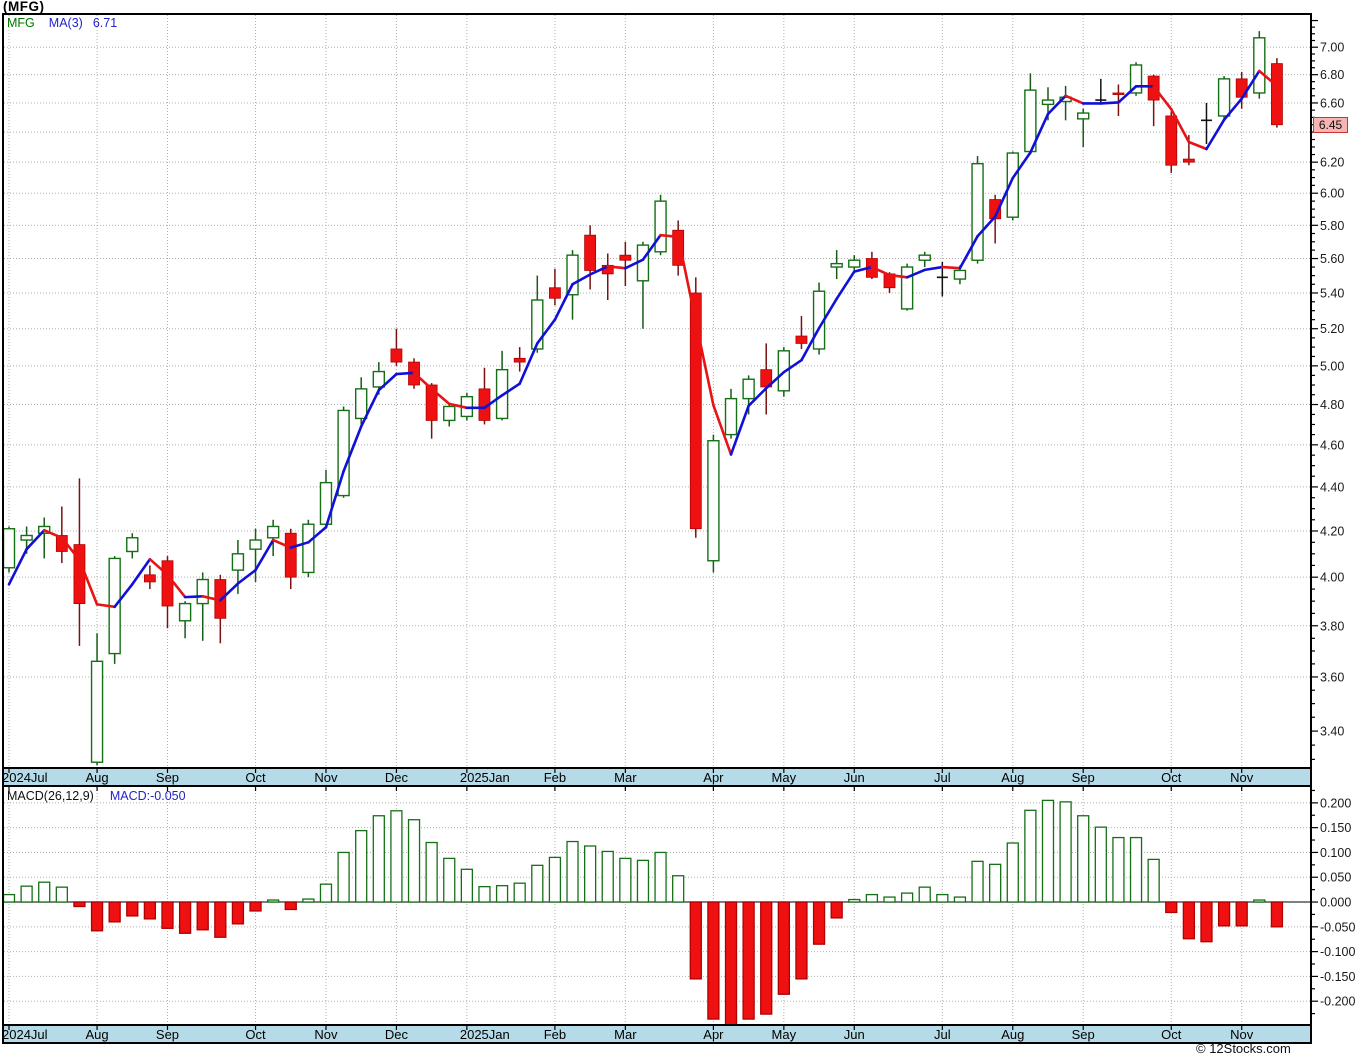  I want to click on symbol-label: MFG, so click(21, 23).